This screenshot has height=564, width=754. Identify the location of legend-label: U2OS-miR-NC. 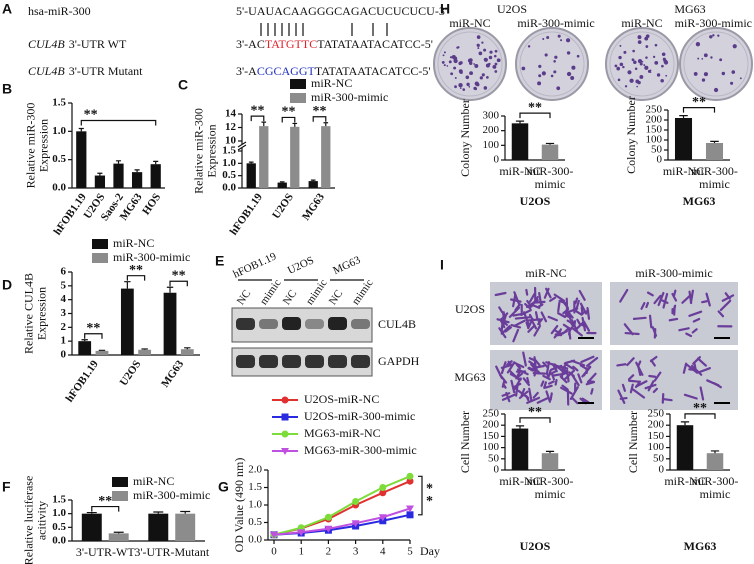
(341, 399).